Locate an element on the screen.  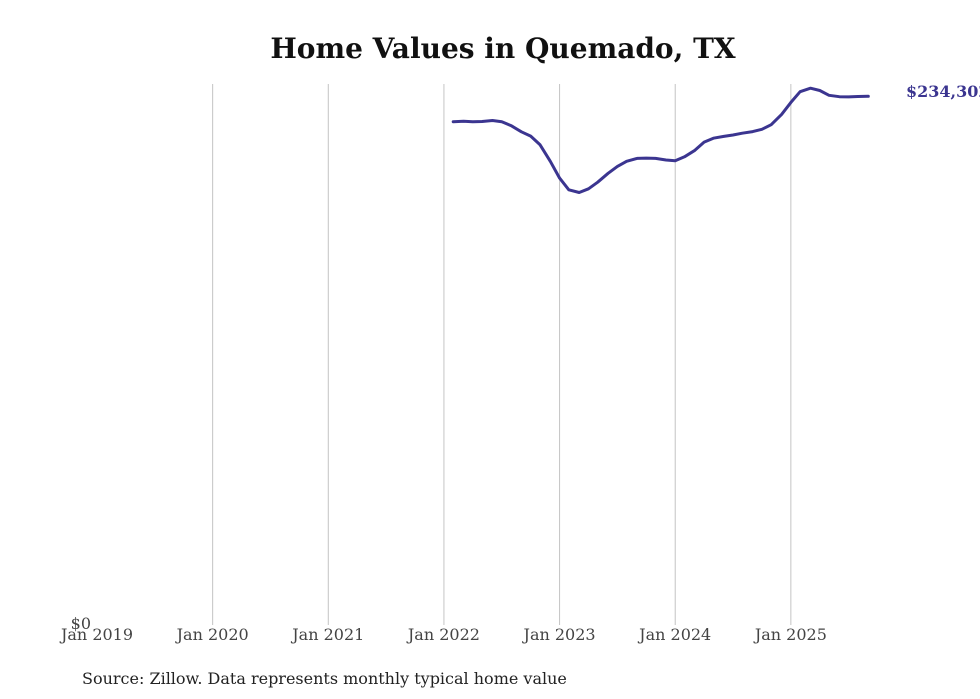
x-tick-label: Jan 2020 is located at coordinates (212, 634).